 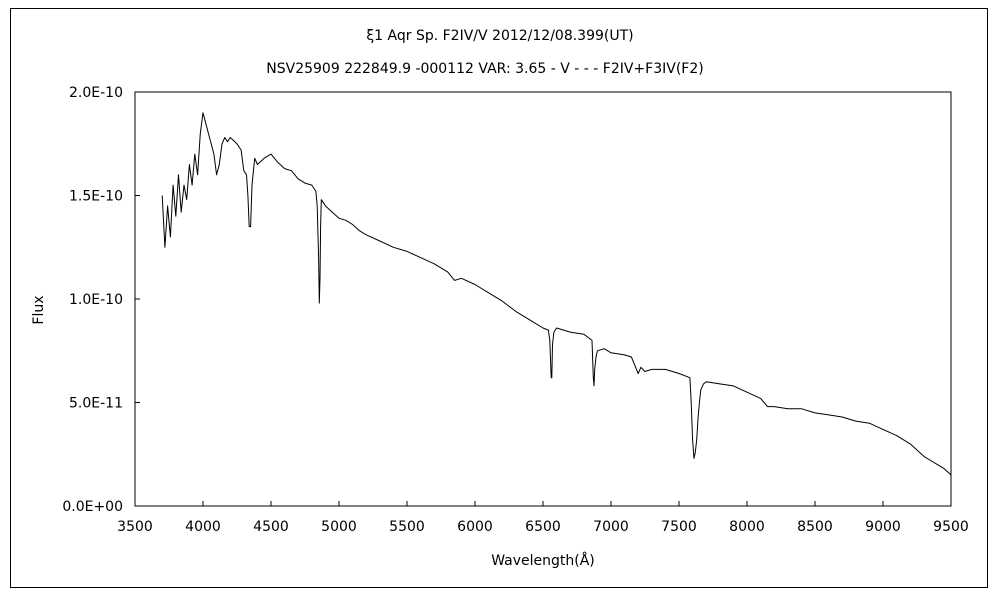 What do you see at coordinates (407, 527) in the screenshot?
I see `x-tick-label: 5500` at bounding box center [407, 527].